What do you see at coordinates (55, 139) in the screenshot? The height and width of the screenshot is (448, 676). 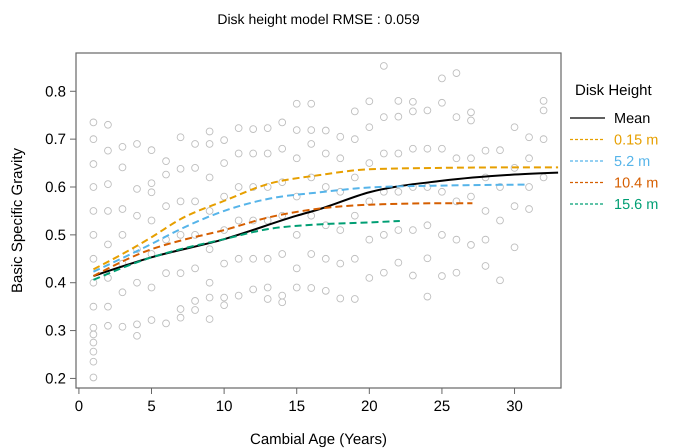 I see `y-tick-label: 0.7` at bounding box center [55, 139].